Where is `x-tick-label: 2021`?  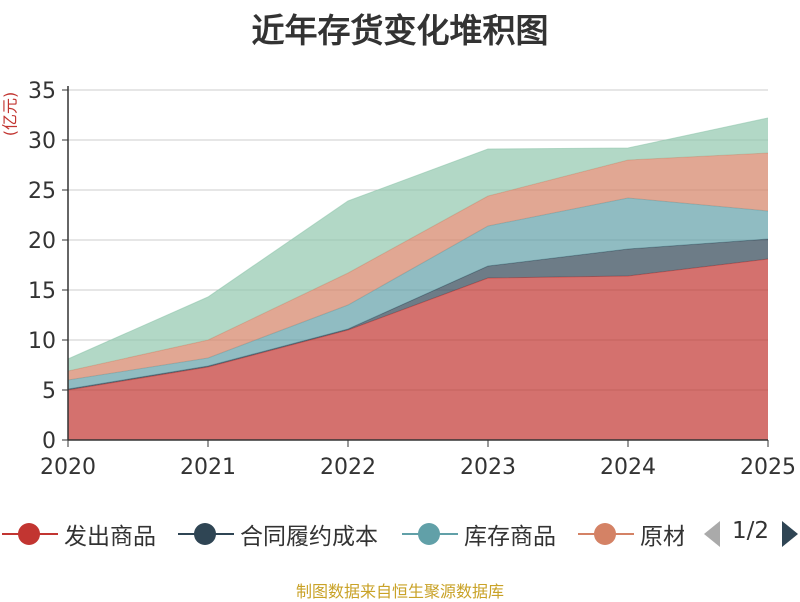
x-tick-label: 2021 is located at coordinates (208, 467).